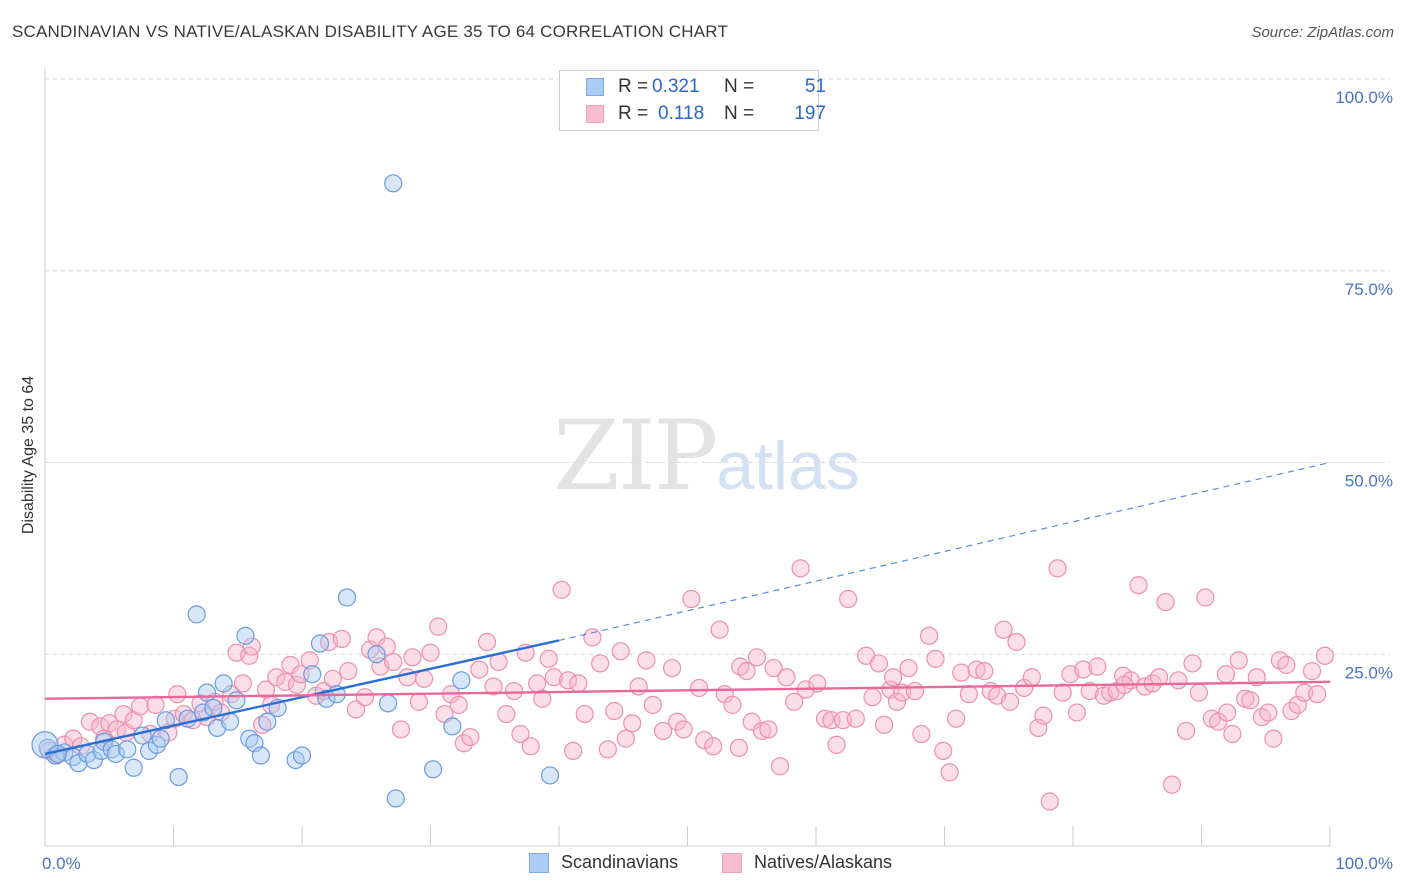 The height and width of the screenshot is (892, 1406). What do you see at coordinates (681, 113) in the screenshot?
I see `legend-r-value: 0.118` at bounding box center [681, 113].